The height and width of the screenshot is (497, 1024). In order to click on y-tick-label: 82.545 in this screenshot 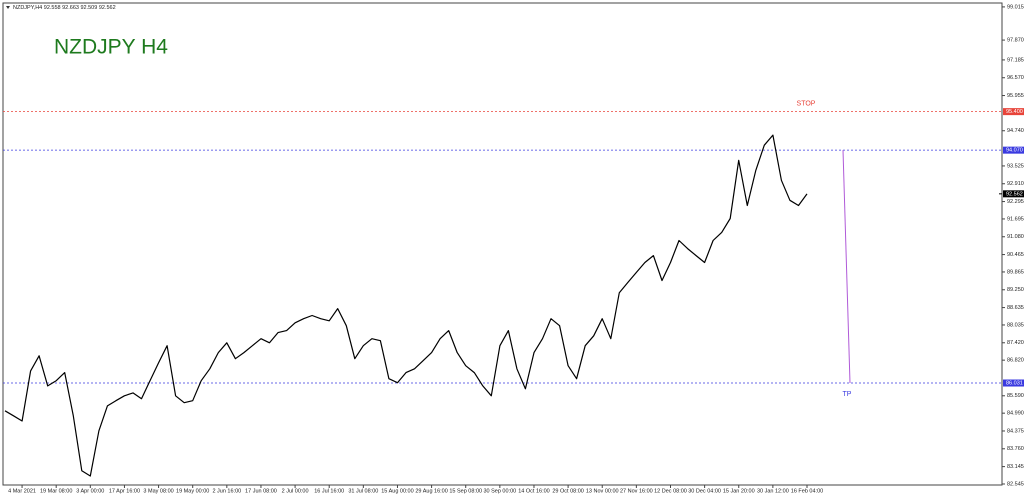, I will do `click(1015, 484)`.